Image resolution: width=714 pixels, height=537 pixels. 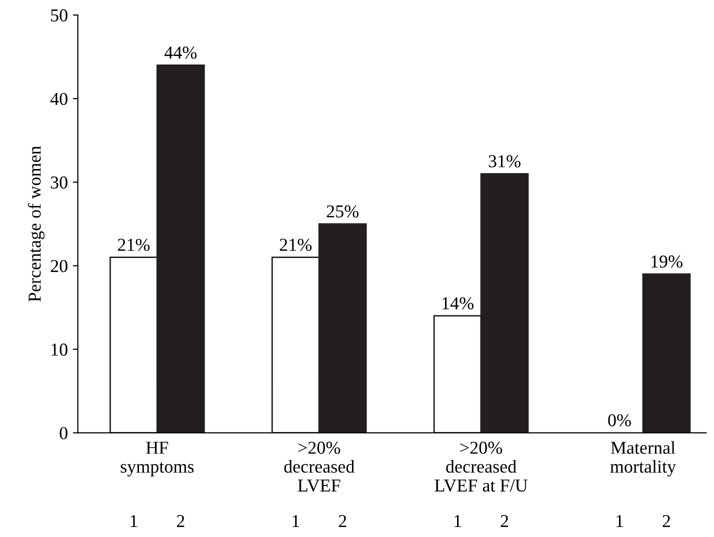 What do you see at coordinates (458, 303) in the screenshot?
I see `data-label: 14%` at bounding box center [458, 303].